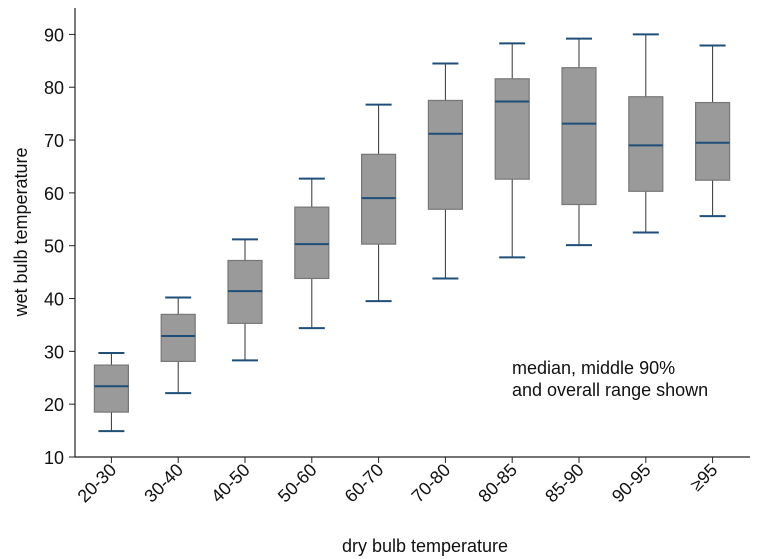  I want to click on y-tick-label: 20, so click(54, 405).